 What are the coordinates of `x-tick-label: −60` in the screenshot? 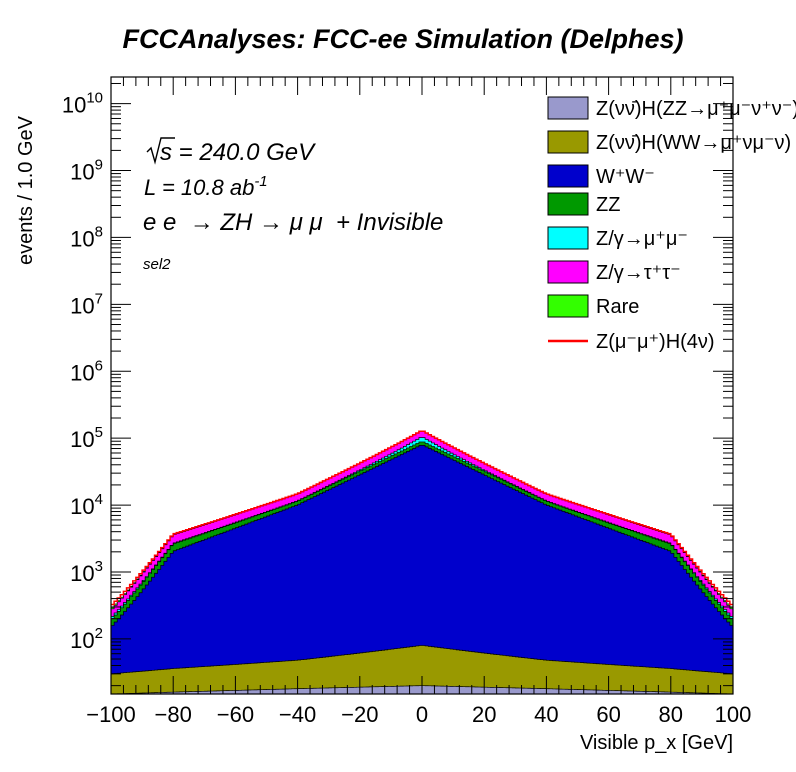 It's located at (235, 714).